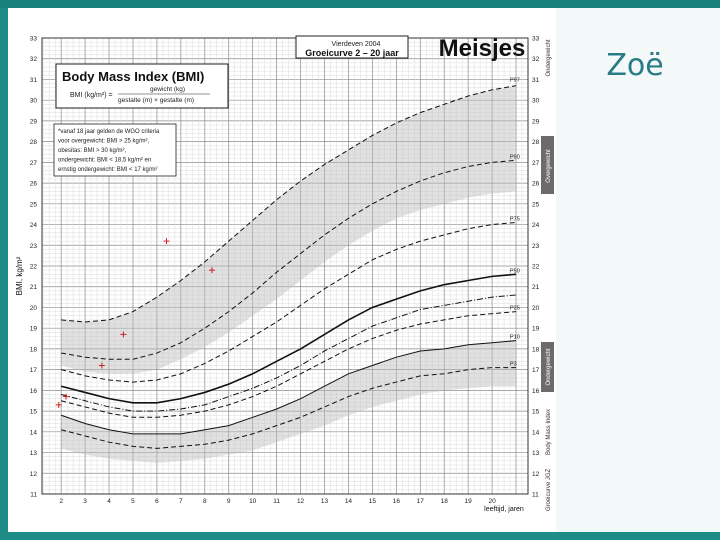 The height and width of the screenshot is (540, 720). What do you see at coordinates (34, 432) in the screenshot?
I see `y-tick-label-left: 14` at bounding box center [34, 432].